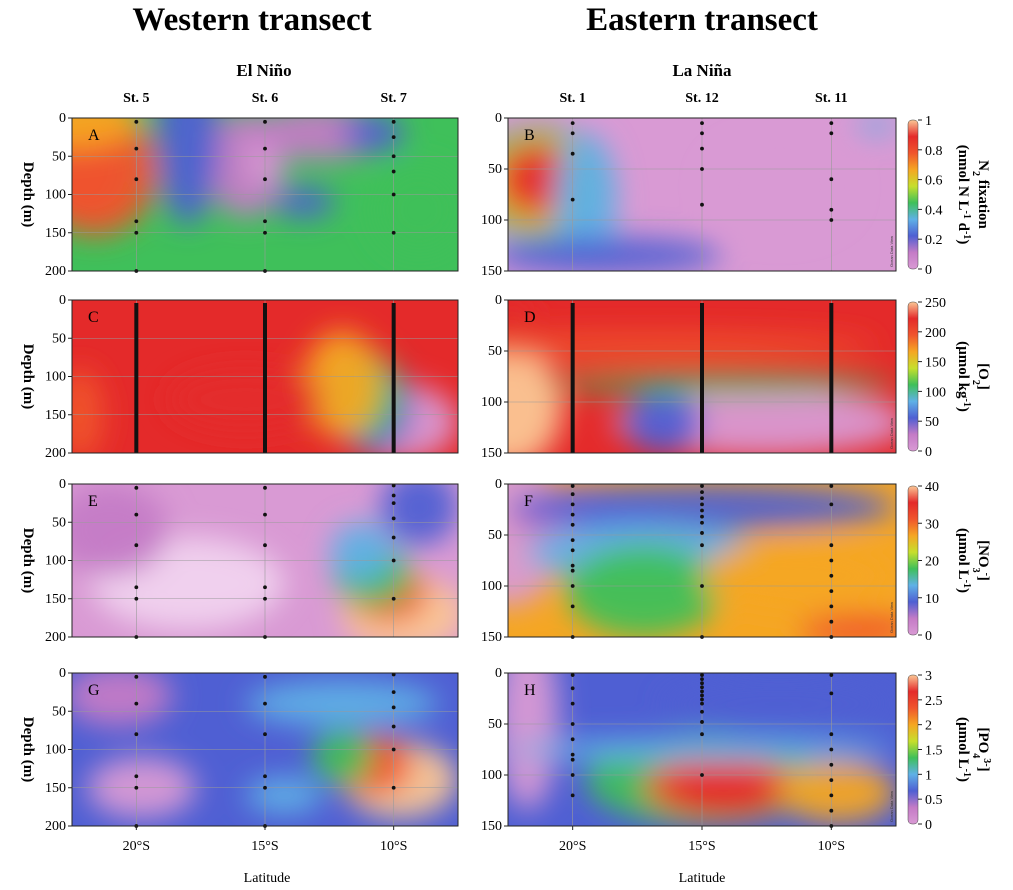  I want to click on colorbar, so click(913, 376).